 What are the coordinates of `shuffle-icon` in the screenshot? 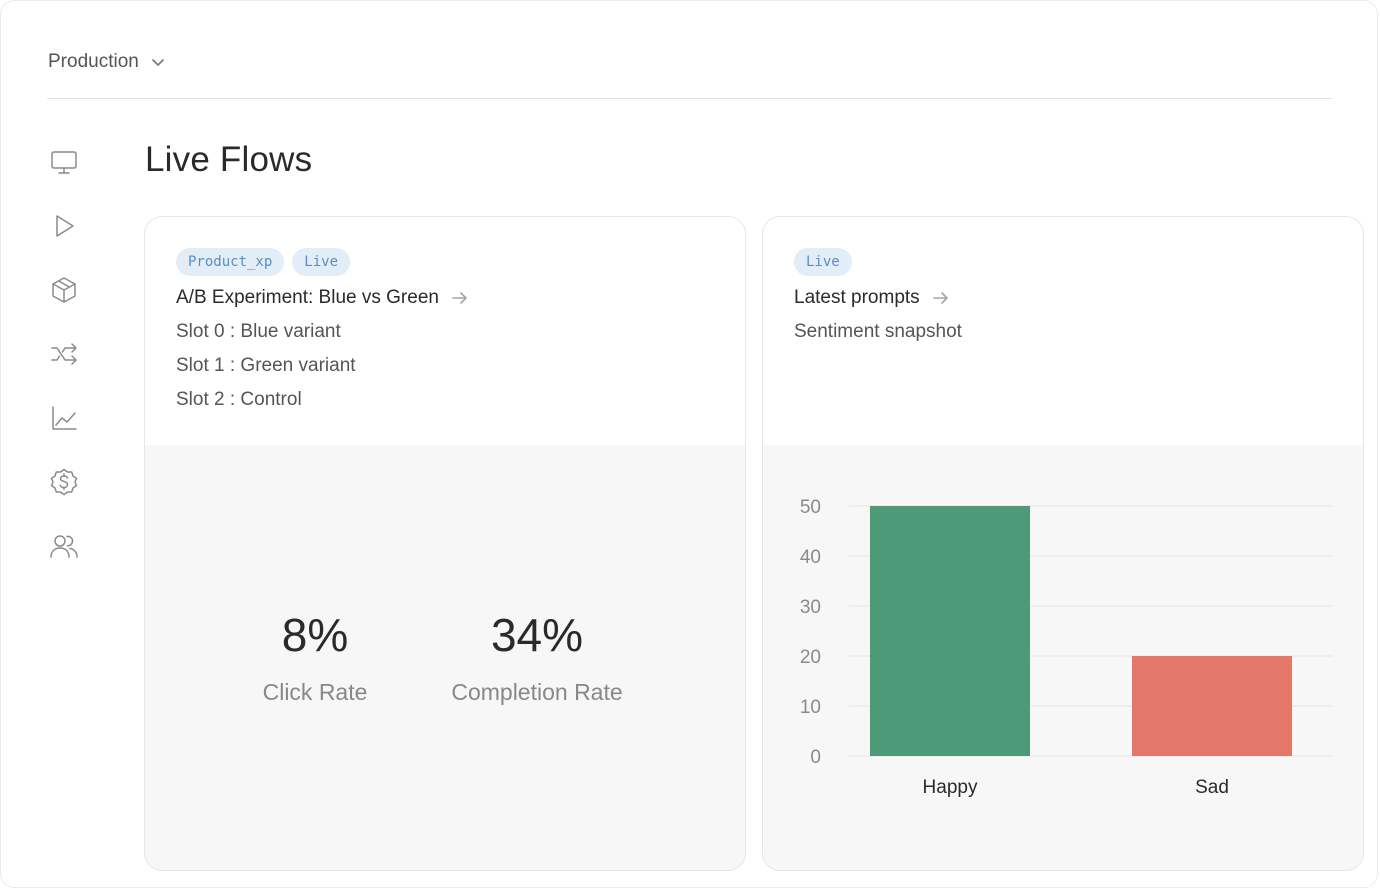 It's located at (64, 354).